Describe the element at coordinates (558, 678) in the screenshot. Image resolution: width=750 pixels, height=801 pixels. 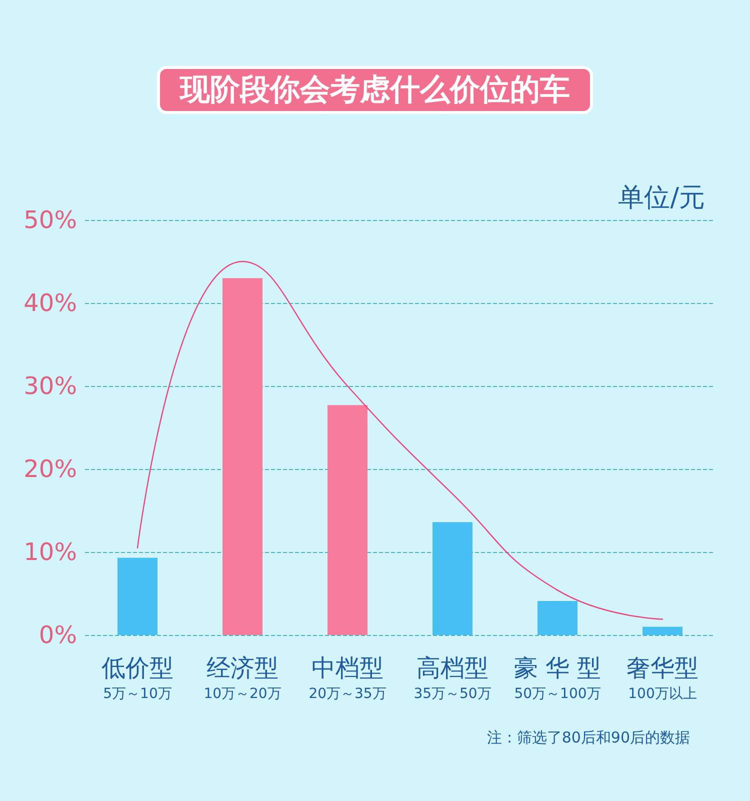
I see `x-tick-label: 豪 华 型 50万～100万` at that location.